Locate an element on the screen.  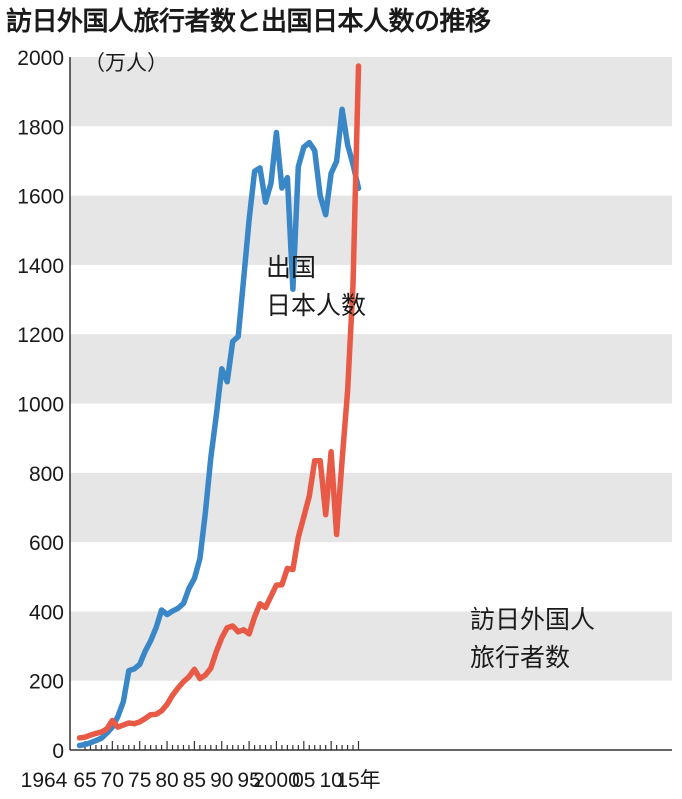
x-tick-label: 2000 is located at coordinates (276, 780).